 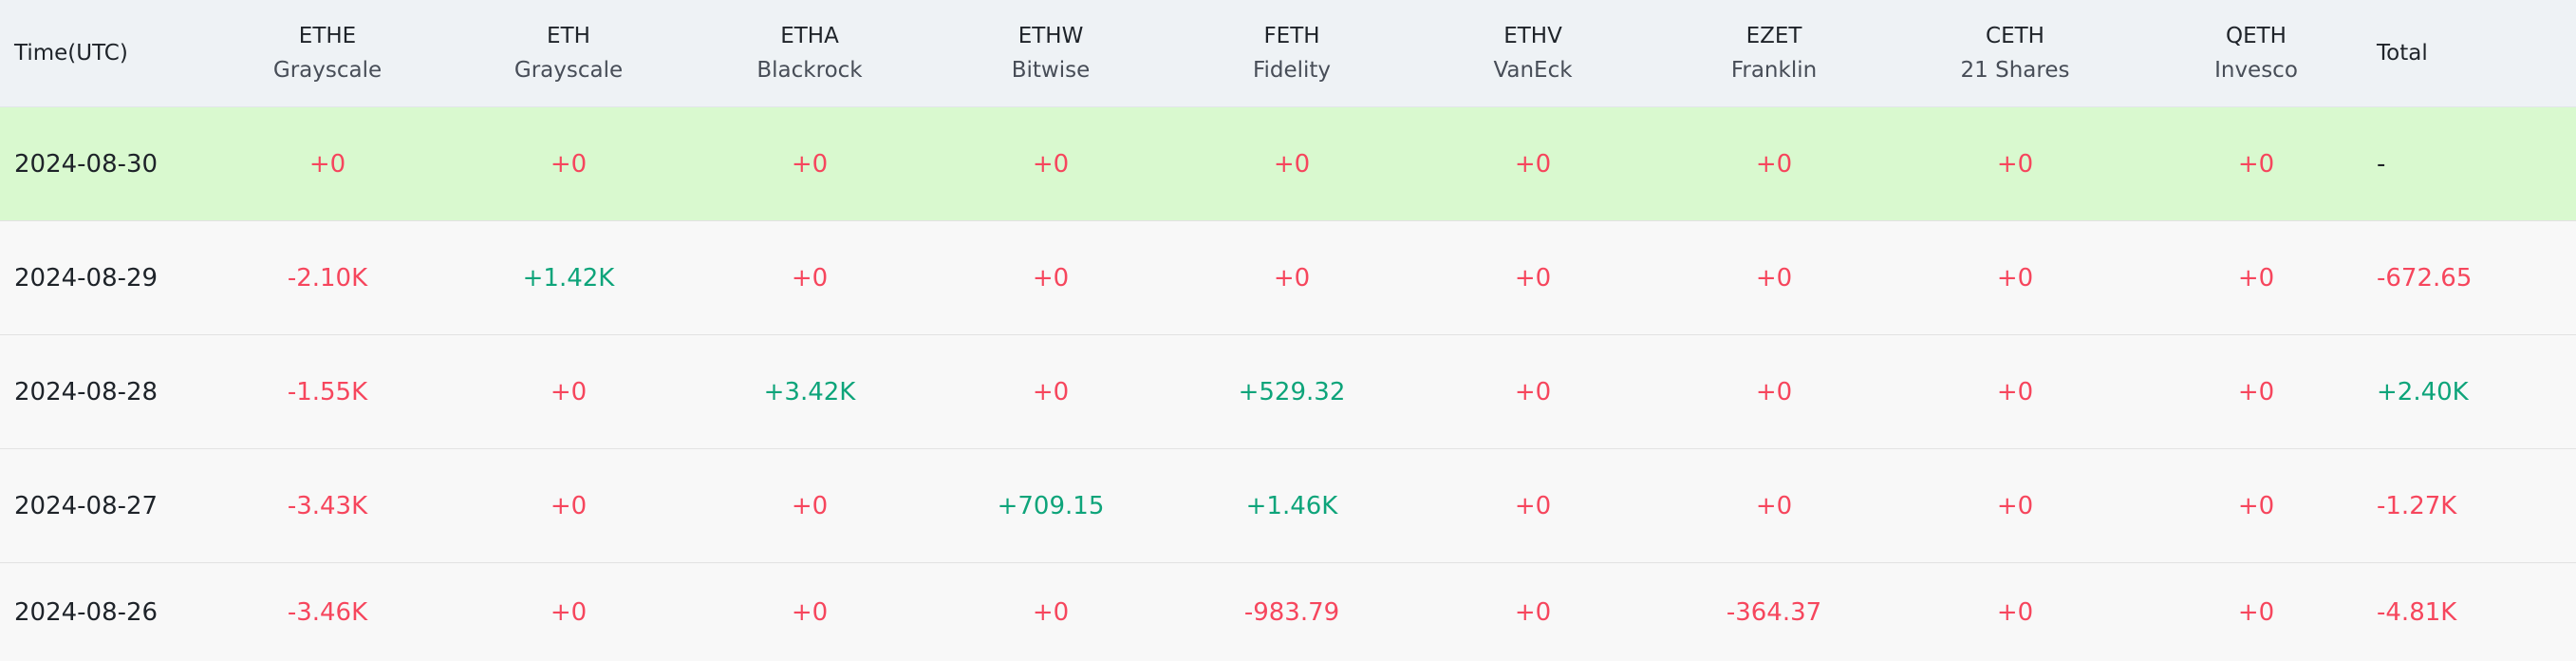 I want to click on header-fund-ezet: EZET Franklin, so click(x=1774, y=53).